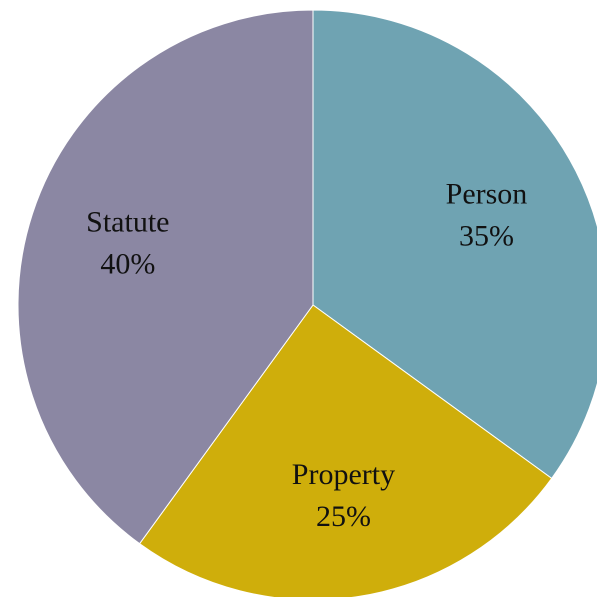 The image size is (597, 597). What do you see at coordinates (127, 264) in the screenshot?
I see `slice-value-label: 40%` at bounding box center [127, 264].